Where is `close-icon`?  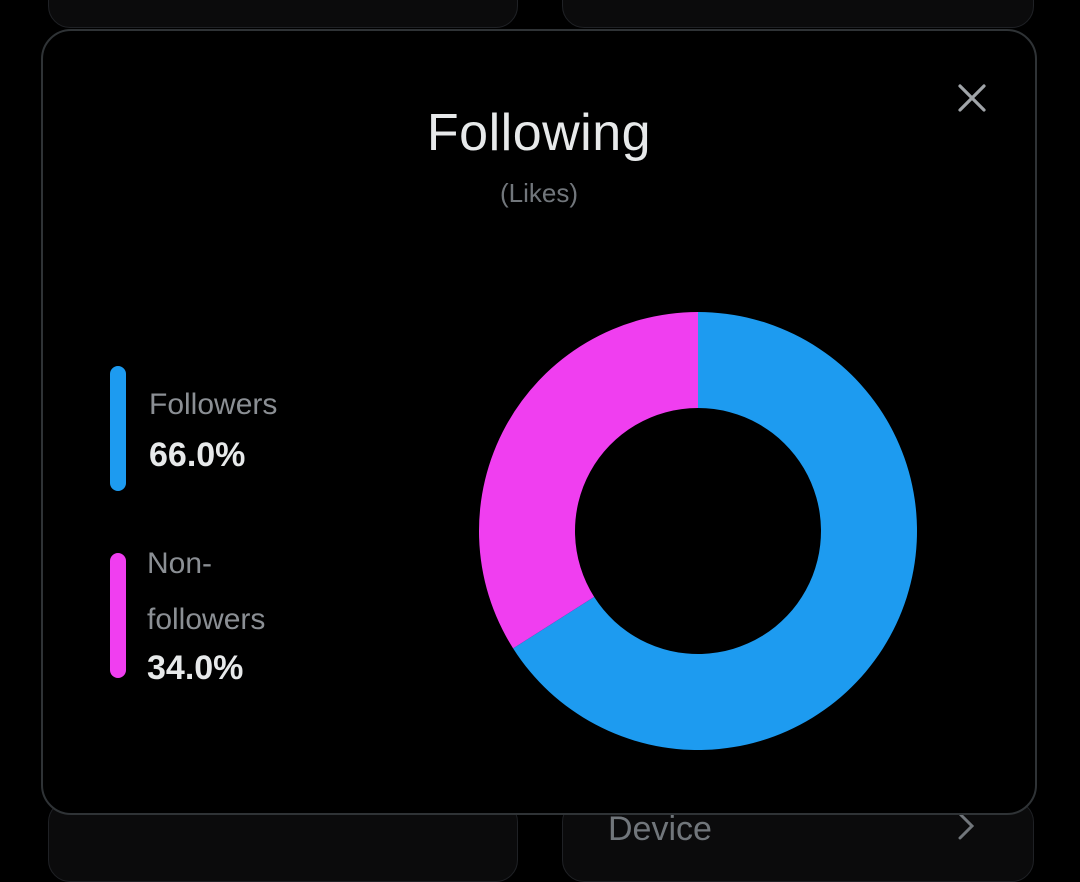
close-icon is located at coordinates (972, 98).